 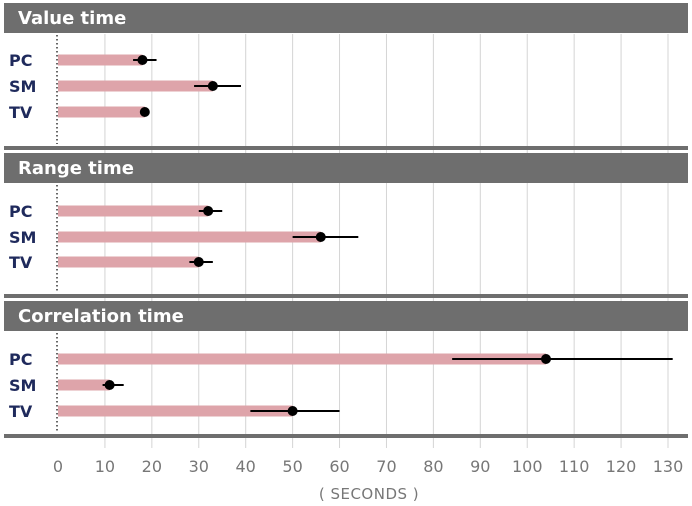 I want to click on panel-title: Value time, so click(x=72, y=18).